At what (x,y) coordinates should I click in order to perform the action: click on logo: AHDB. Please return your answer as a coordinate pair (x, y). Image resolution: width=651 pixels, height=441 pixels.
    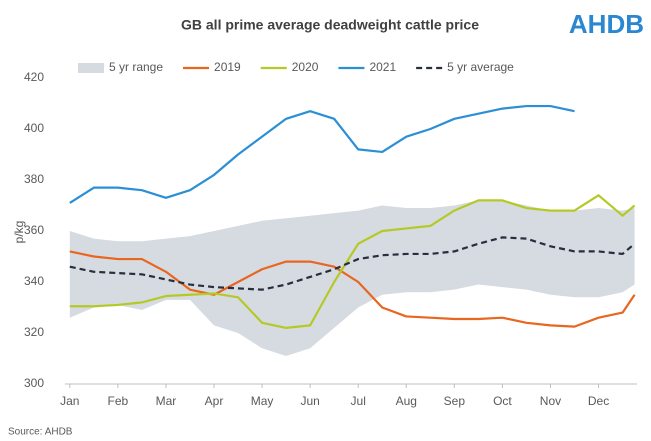
    Looking at the image, I should click on (606, 24).